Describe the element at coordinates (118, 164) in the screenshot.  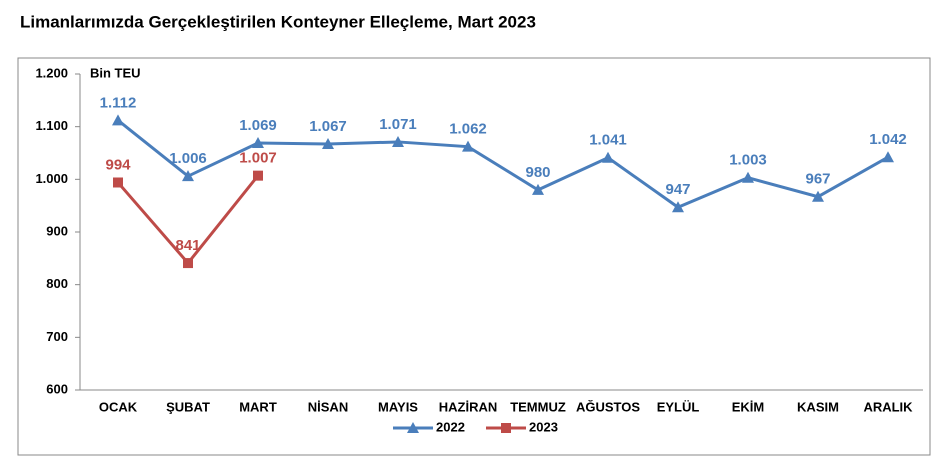
I see `data-label: 994` at that location.